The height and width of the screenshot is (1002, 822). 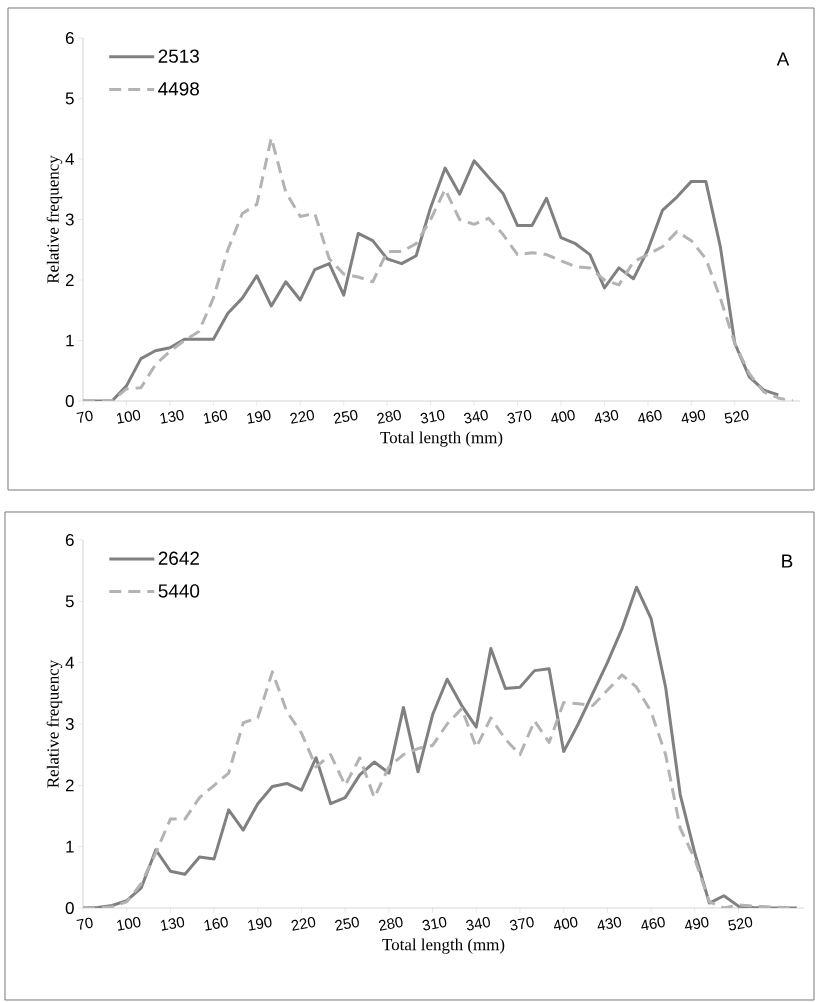 I want to click on legend-label: 2642, so click(x=178, y=558).